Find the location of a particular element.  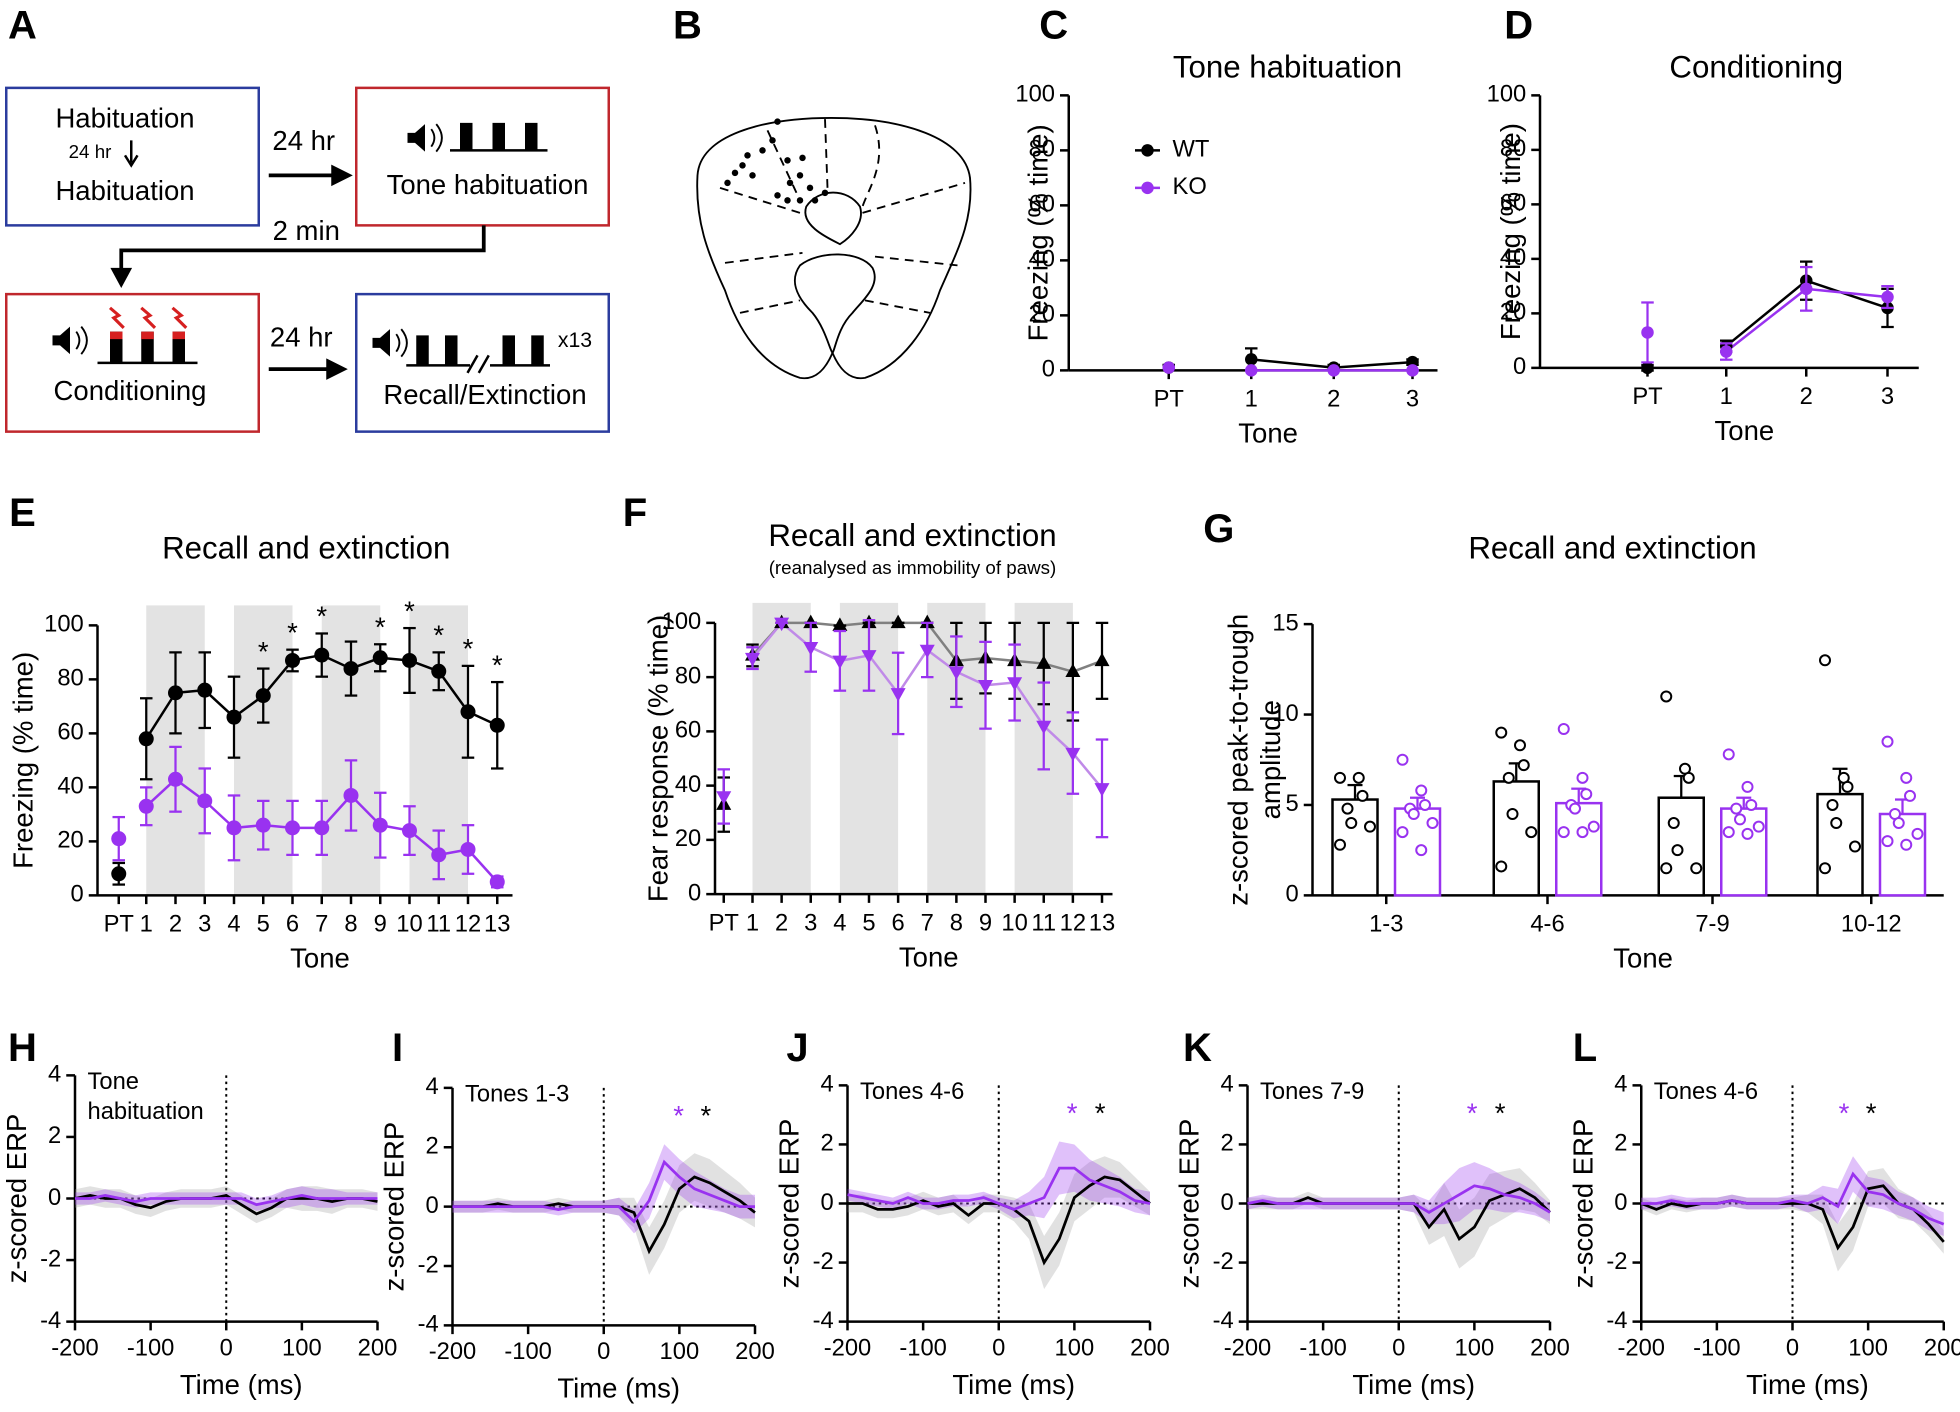

x-tick-label: 12 is located at coordinates (468, 924).